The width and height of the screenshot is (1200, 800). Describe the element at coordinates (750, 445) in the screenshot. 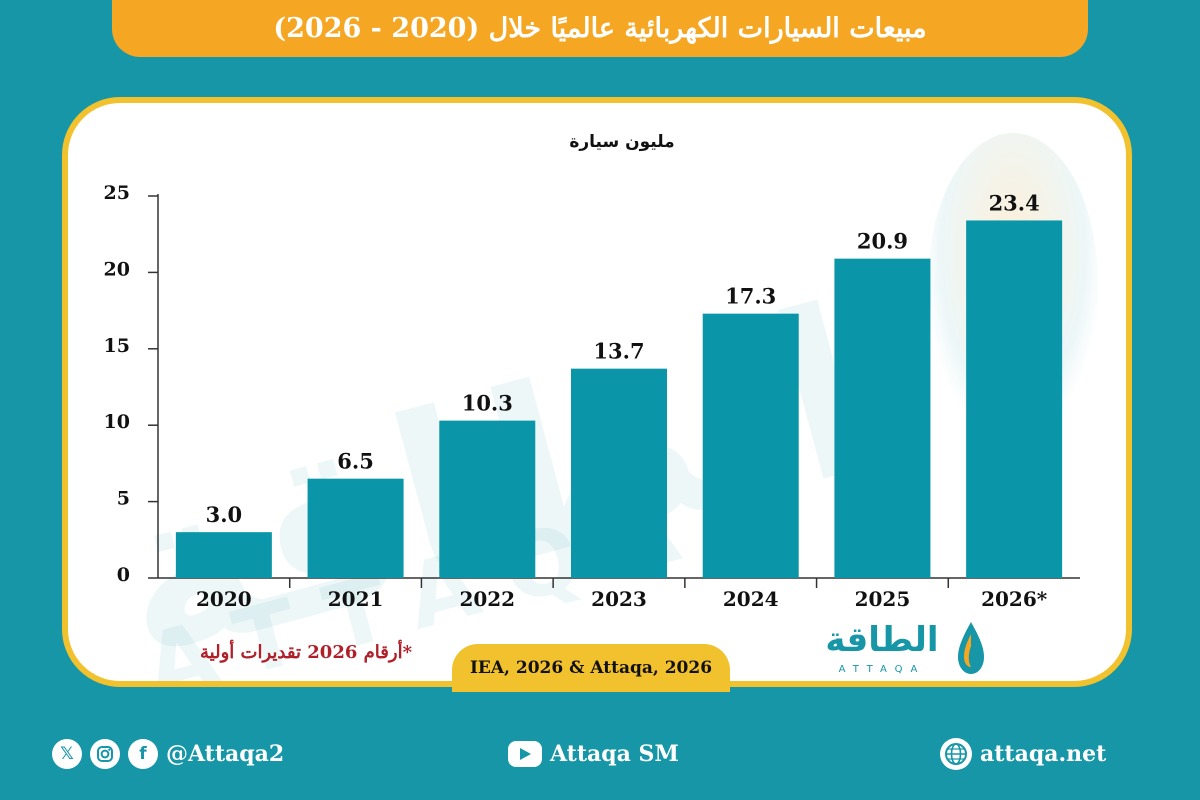

I see `bar-2024` at that location.